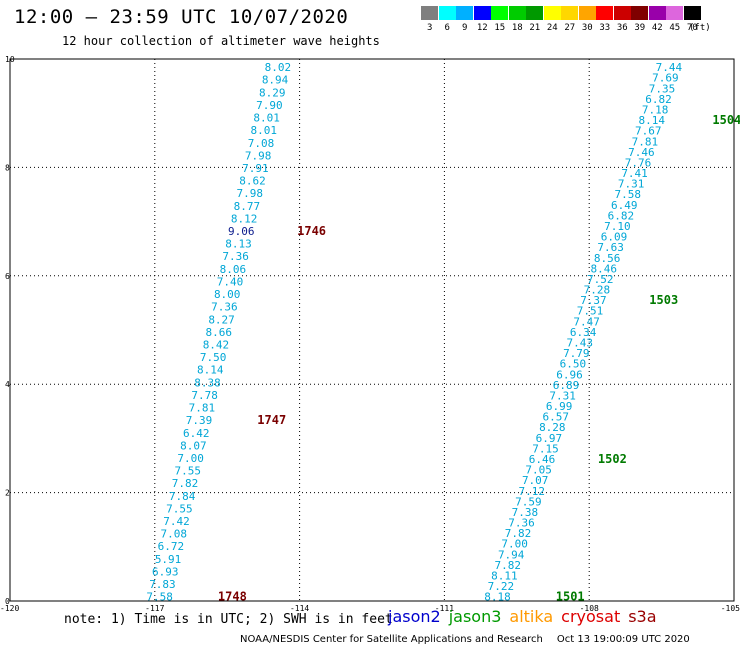 Image resolution: width=740 pixels, height=650 pixels. I want to click on wave-height-value: 7.39, so click(199, 420).